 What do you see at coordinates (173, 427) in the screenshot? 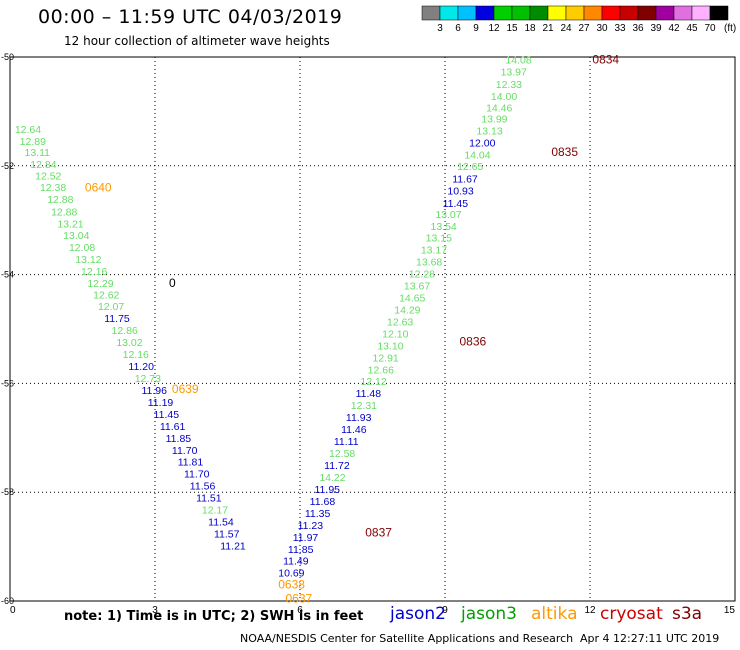
I see `wave-height-label: 11.61` at bounding box center [173, 427].